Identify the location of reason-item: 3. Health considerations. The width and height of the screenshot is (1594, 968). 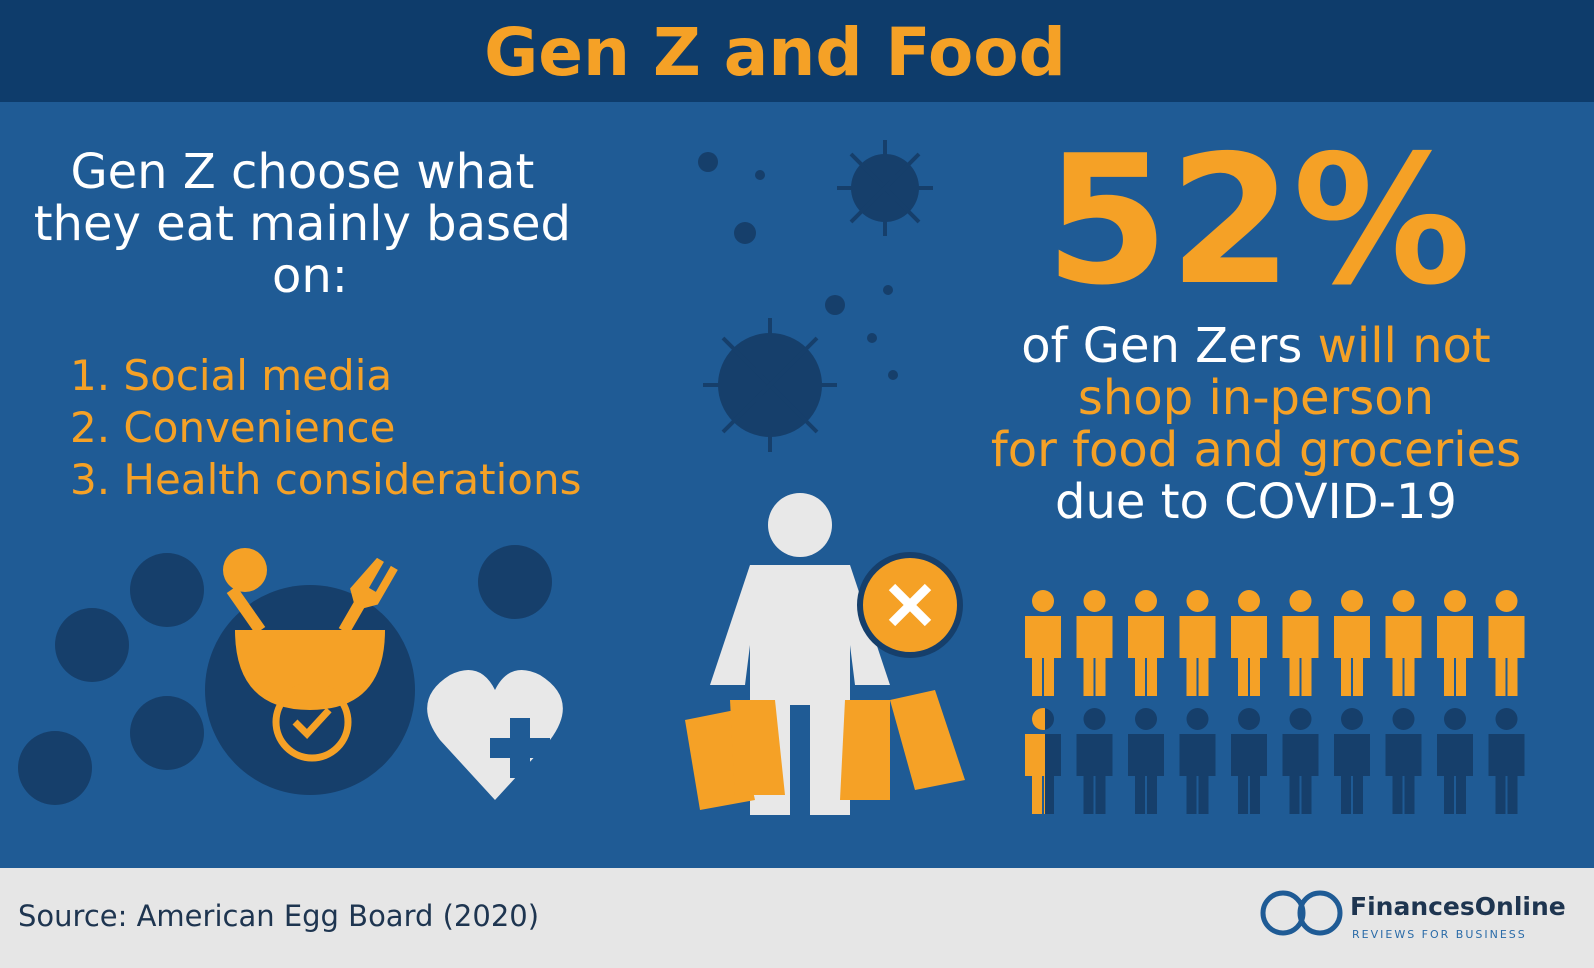
(326, 479).